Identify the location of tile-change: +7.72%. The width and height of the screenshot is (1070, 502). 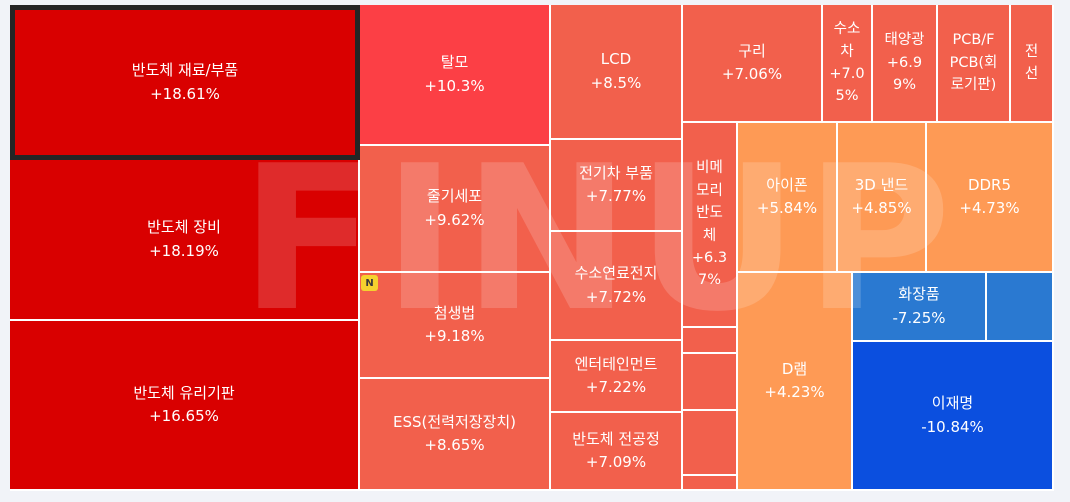
(616, 296).